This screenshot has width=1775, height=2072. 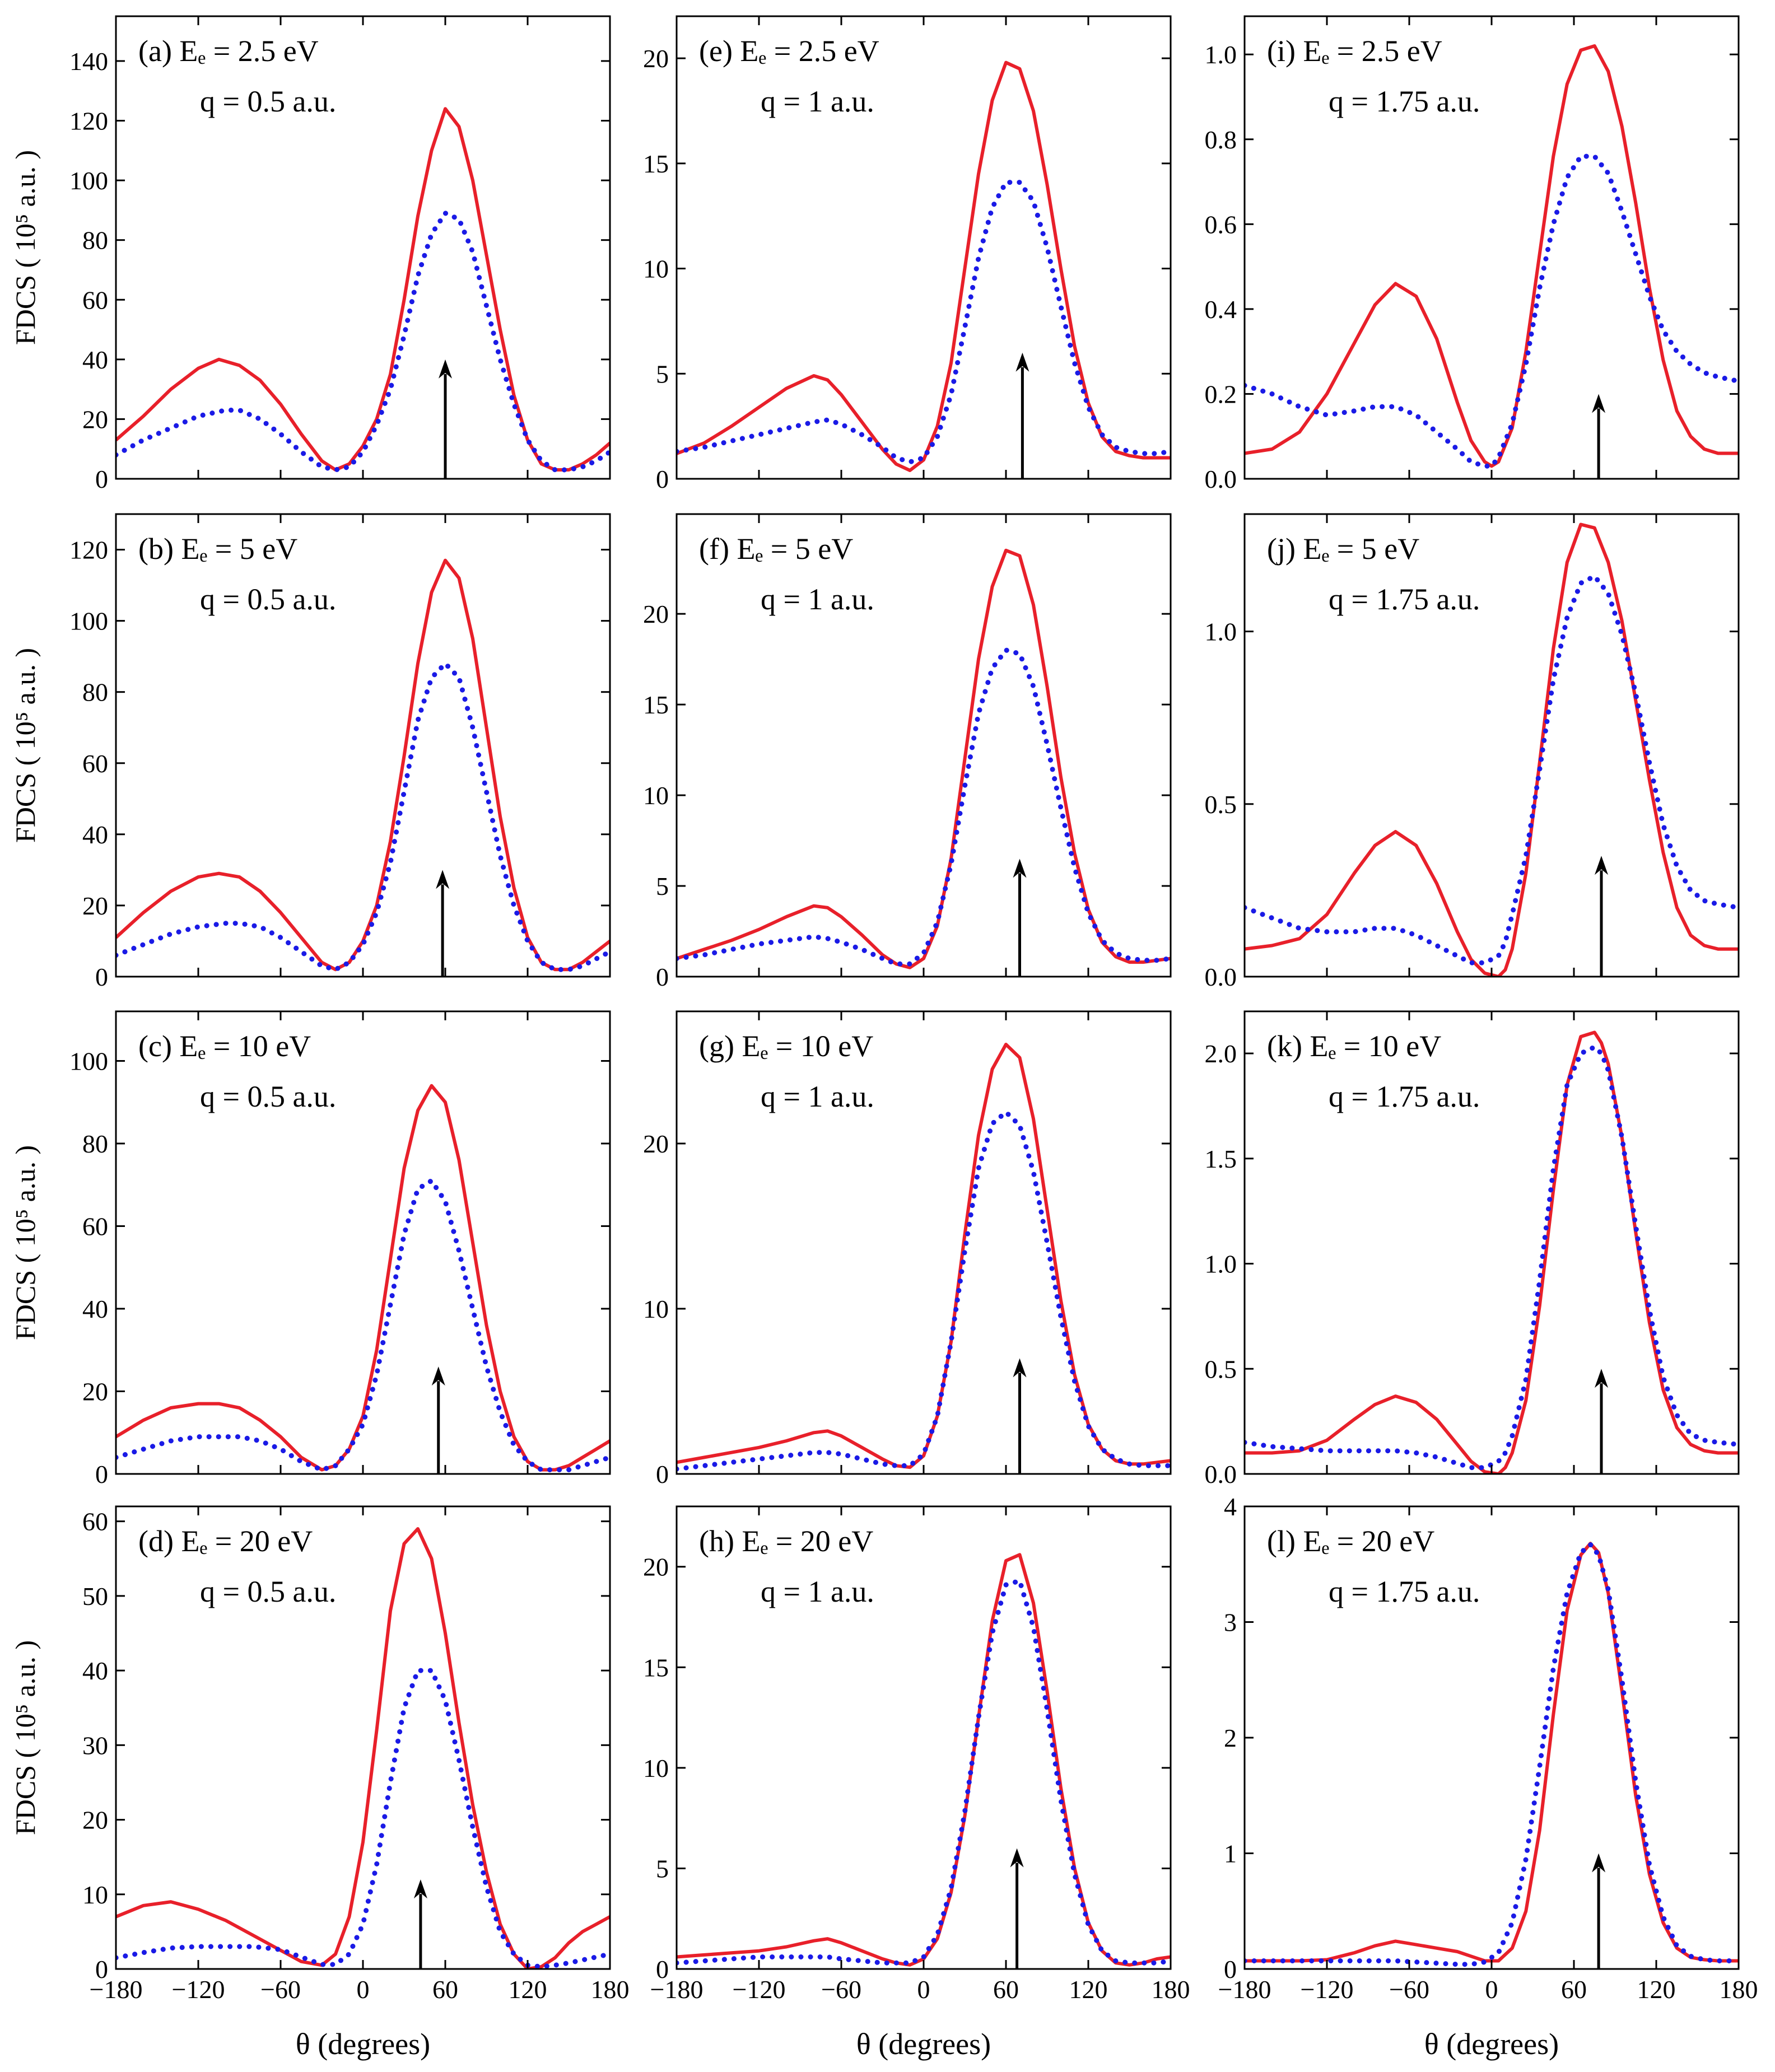 I want to click on y-tick-label: 60, so click(x=95, y=300).